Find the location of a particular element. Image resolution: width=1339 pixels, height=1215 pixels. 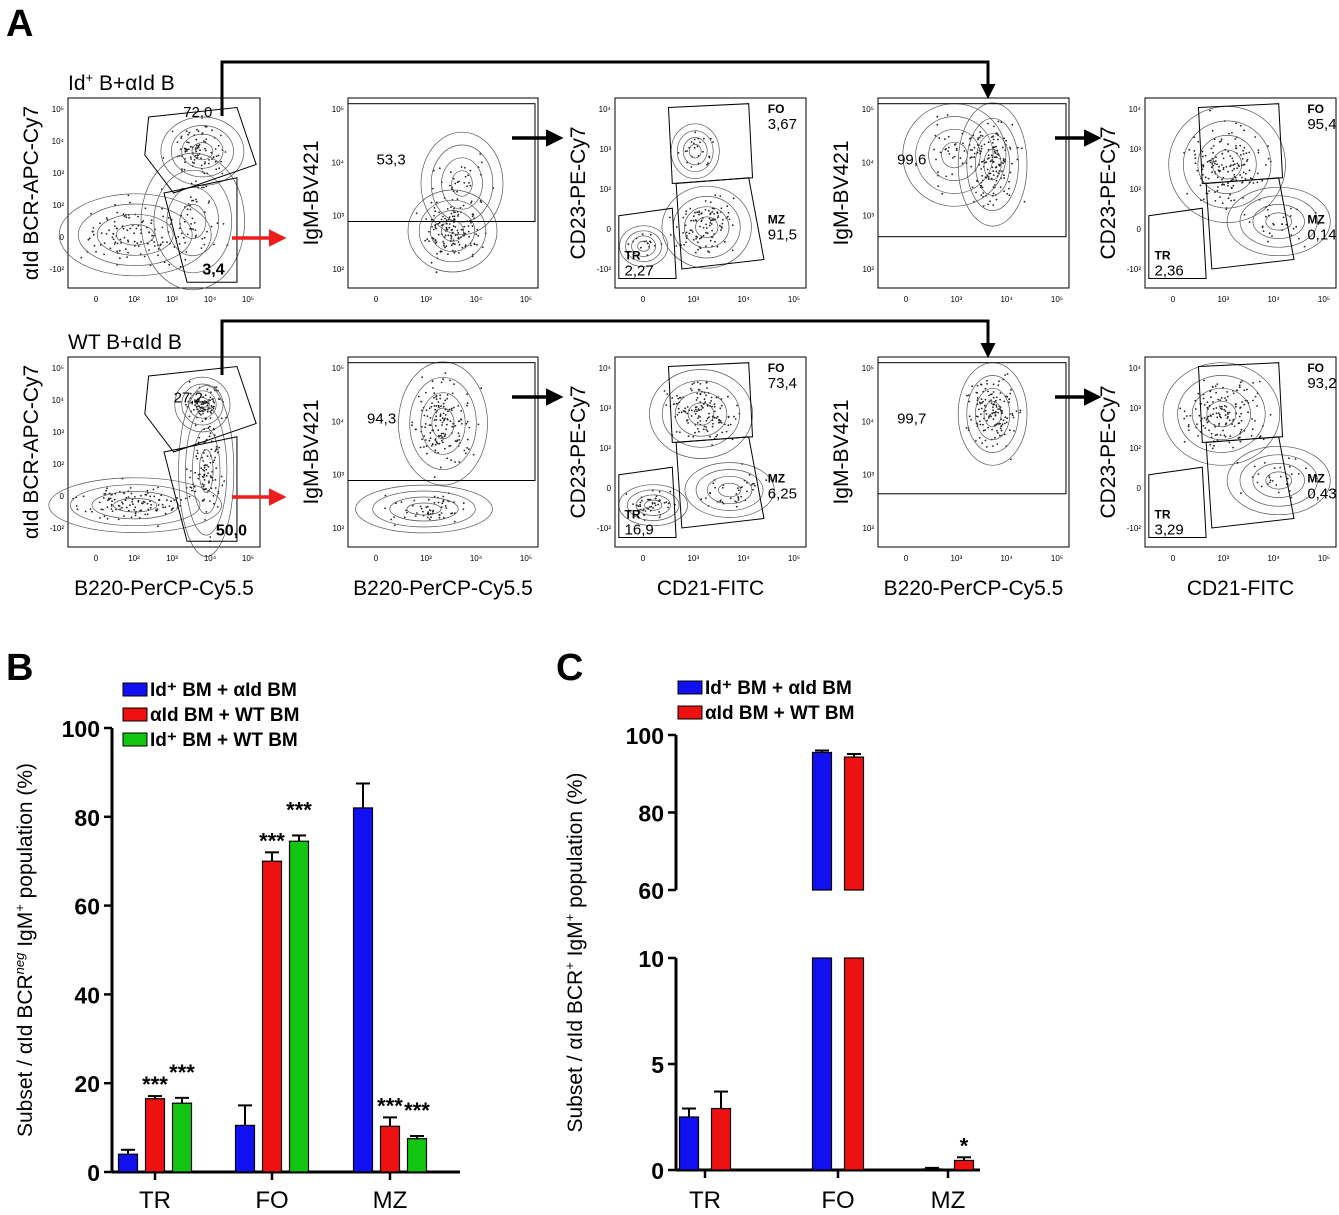

gate-percentage: 94,3 is located at coordinates (381, 419).